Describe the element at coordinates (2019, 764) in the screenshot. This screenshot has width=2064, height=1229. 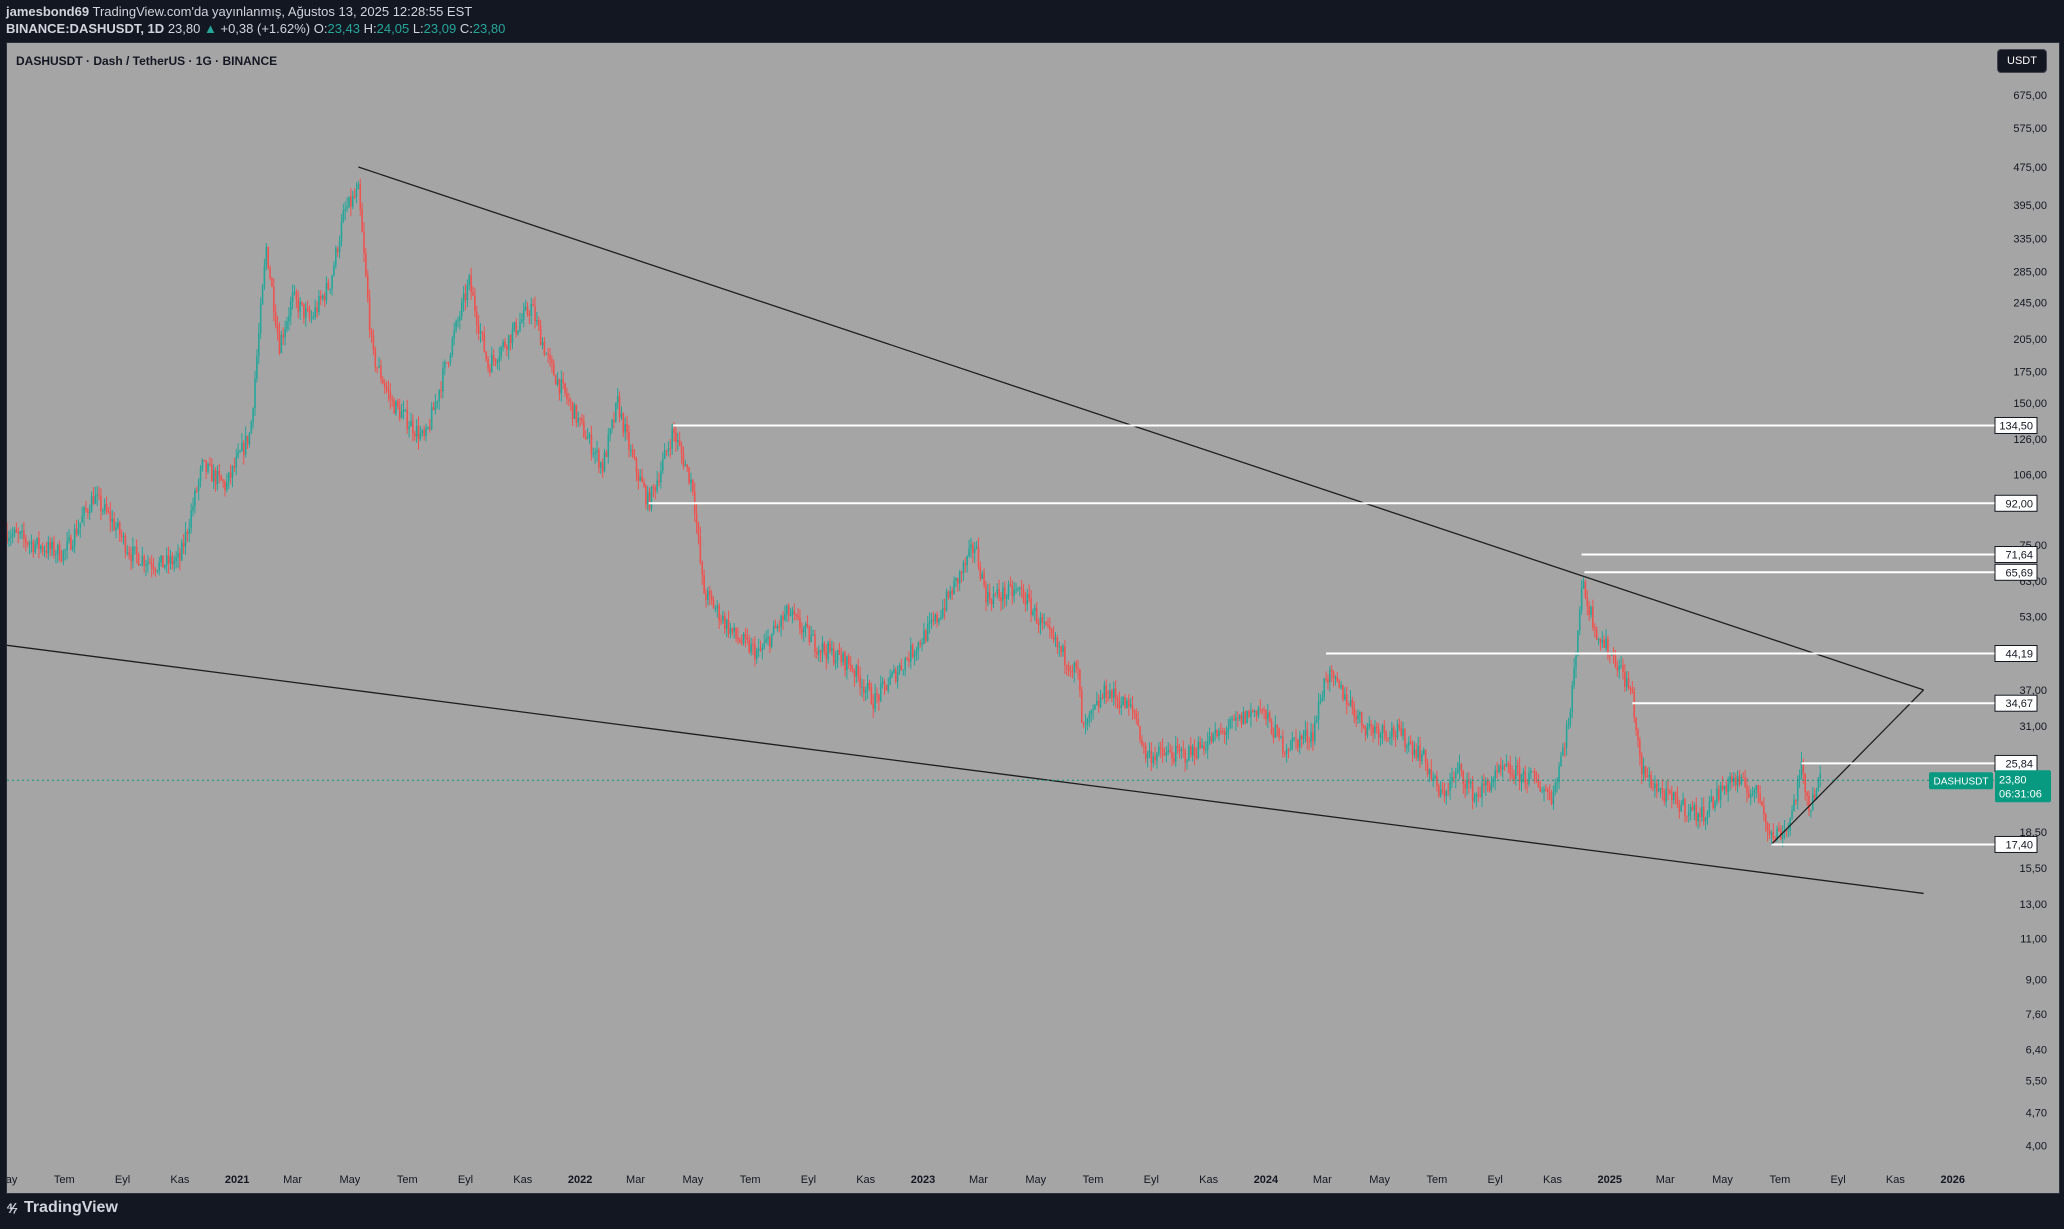
I see `level-price-label: 25,84` at that location.